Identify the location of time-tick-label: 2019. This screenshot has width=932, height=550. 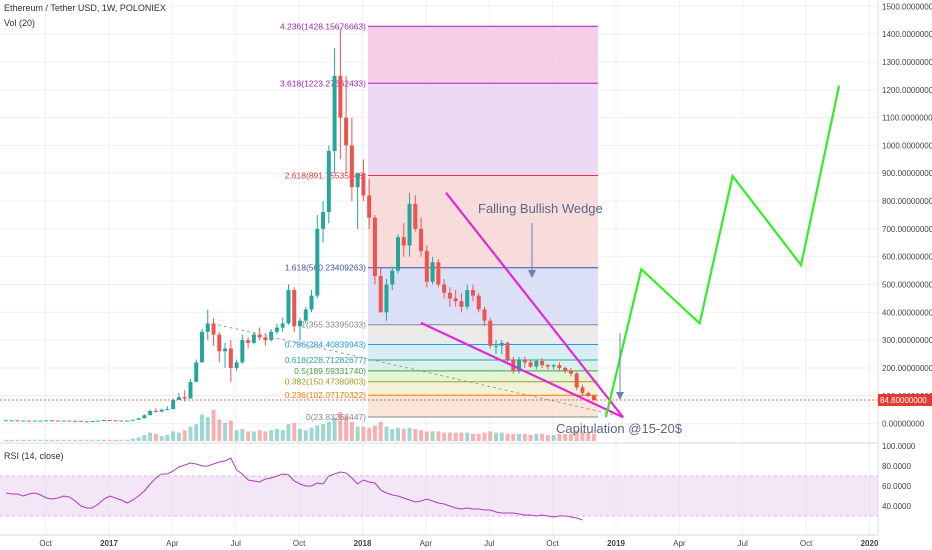
(616, 543).